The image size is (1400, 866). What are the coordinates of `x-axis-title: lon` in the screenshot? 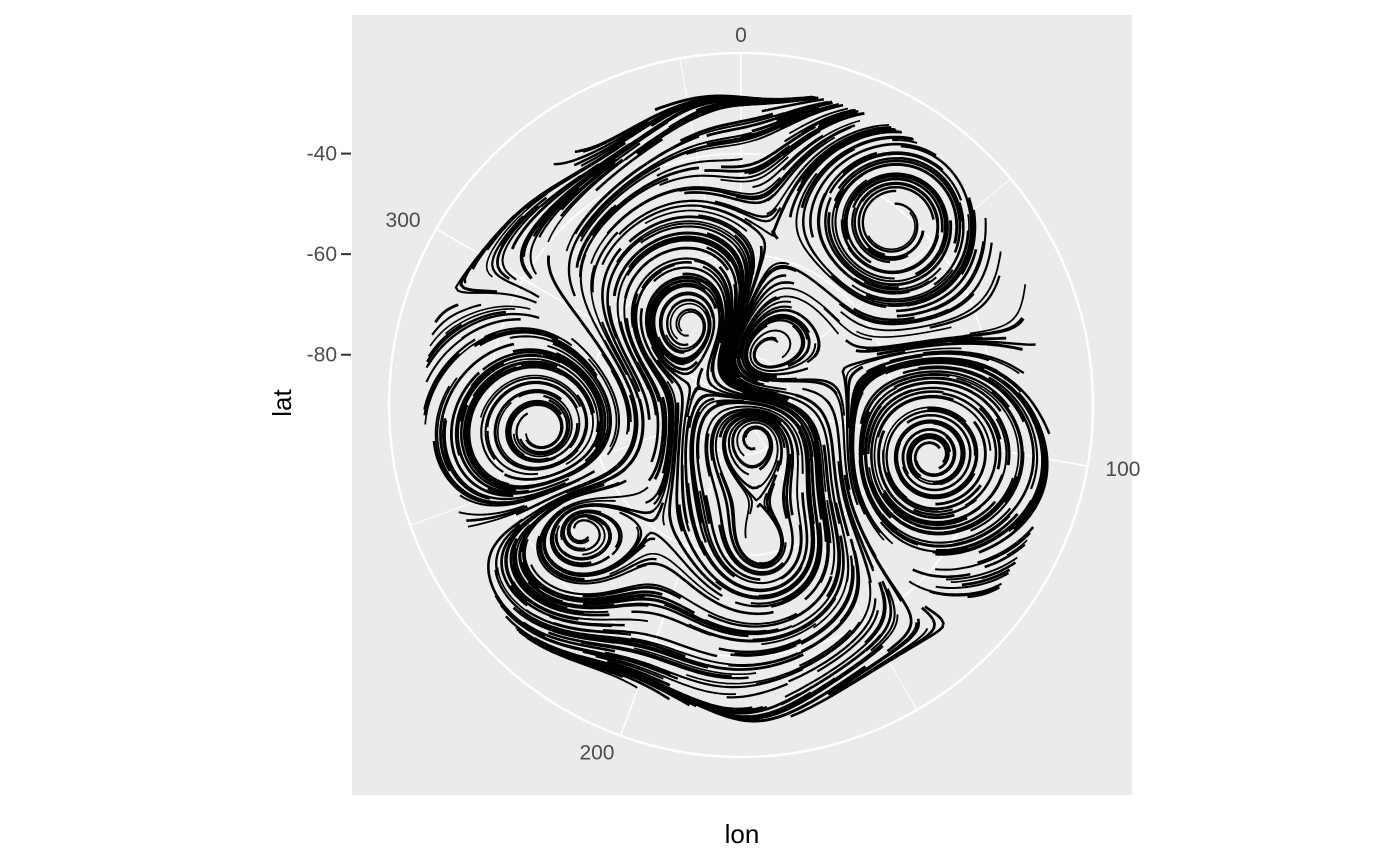 It's located at (742, 834).